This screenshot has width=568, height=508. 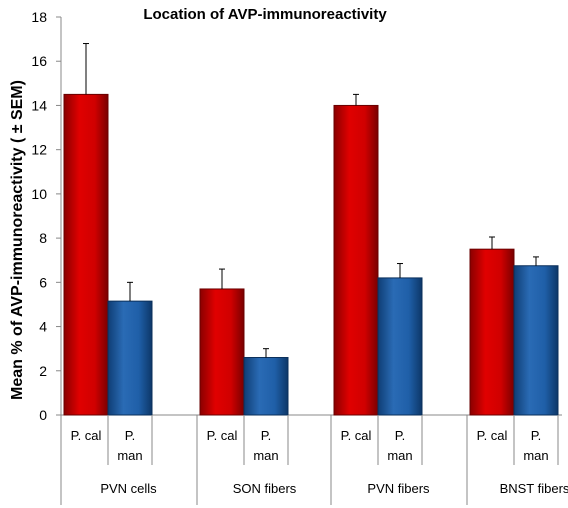 What do you see at coordinates (39, 150) in the screenshot?
I see `y-tick-label: 12` at bounding box center [39, 150].